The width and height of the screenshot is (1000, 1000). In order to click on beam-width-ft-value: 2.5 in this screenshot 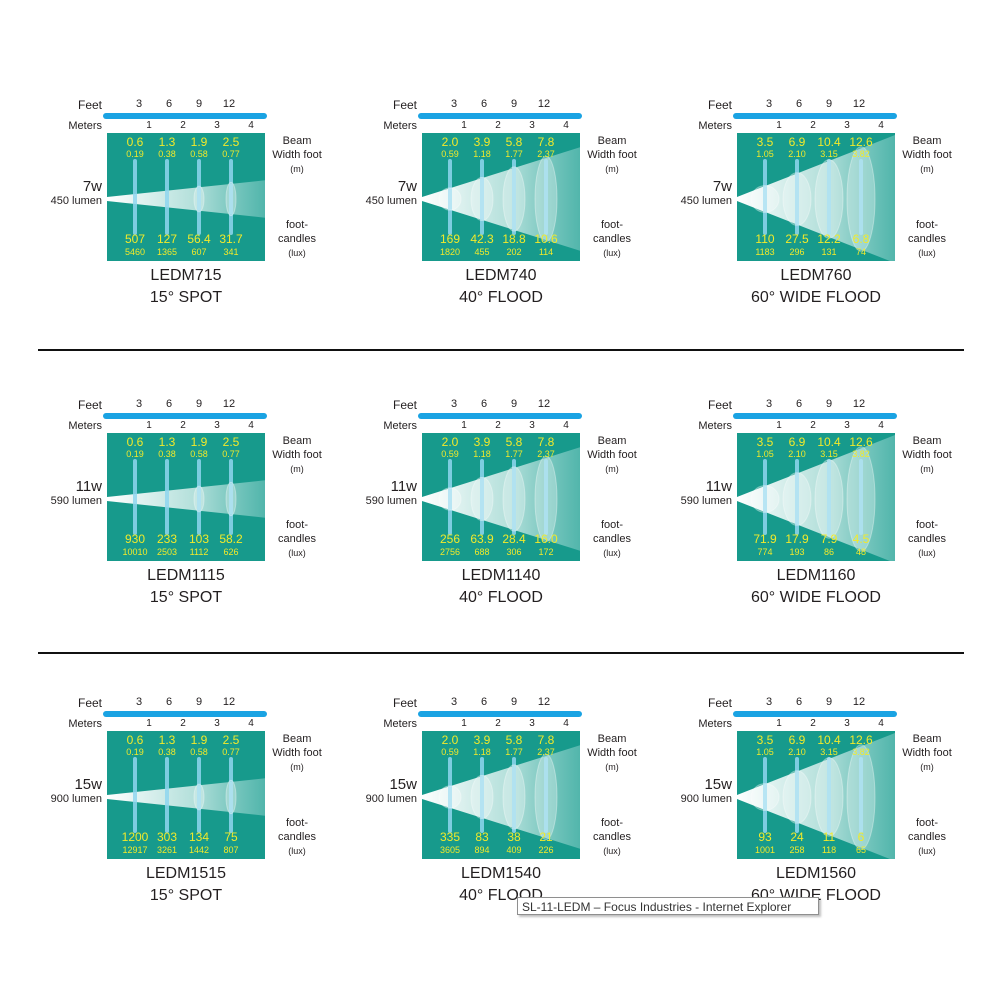, I will do `click(231, 142)`.